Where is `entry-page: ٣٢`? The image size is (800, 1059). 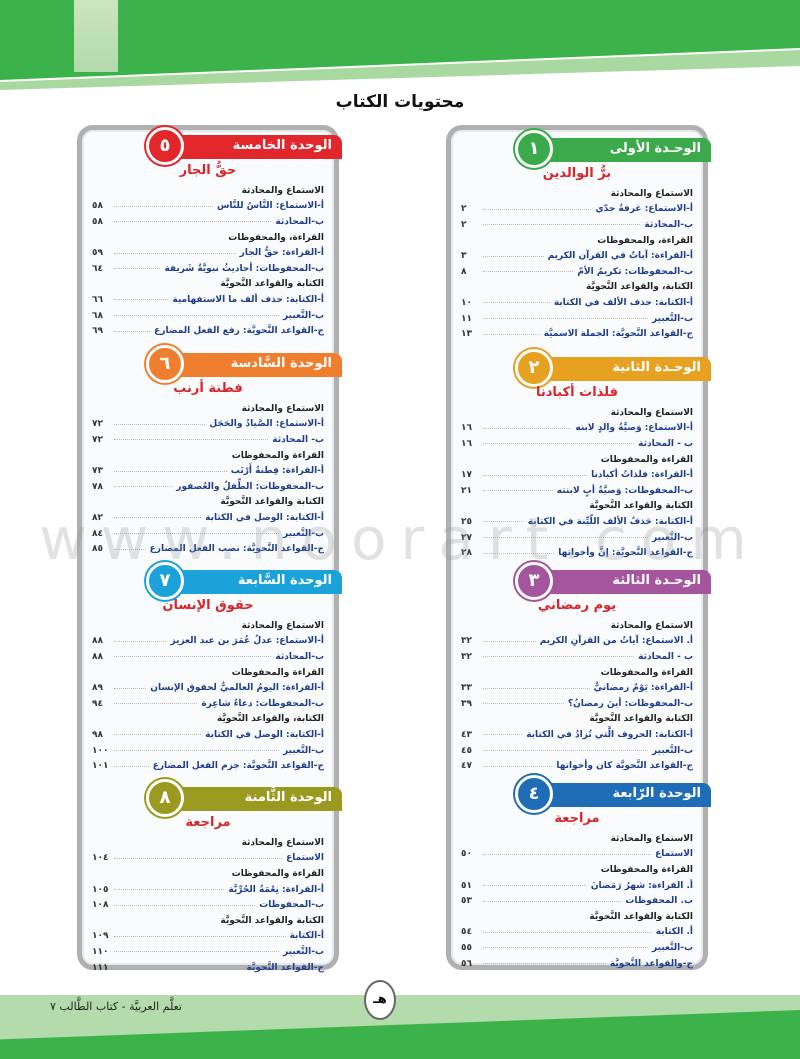
entry-page: ٣٢ is located at coordinates (466, 641).